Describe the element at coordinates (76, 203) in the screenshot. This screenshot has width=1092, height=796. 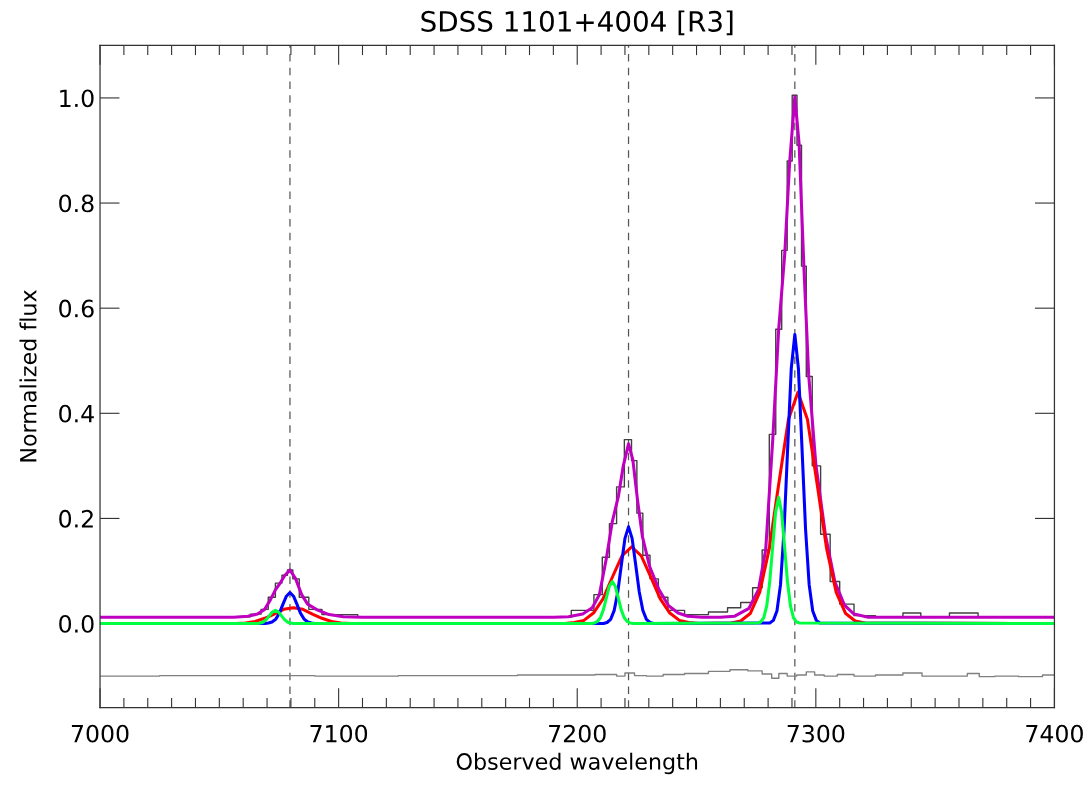
I see `y-tick-label: 0.8` at that location.